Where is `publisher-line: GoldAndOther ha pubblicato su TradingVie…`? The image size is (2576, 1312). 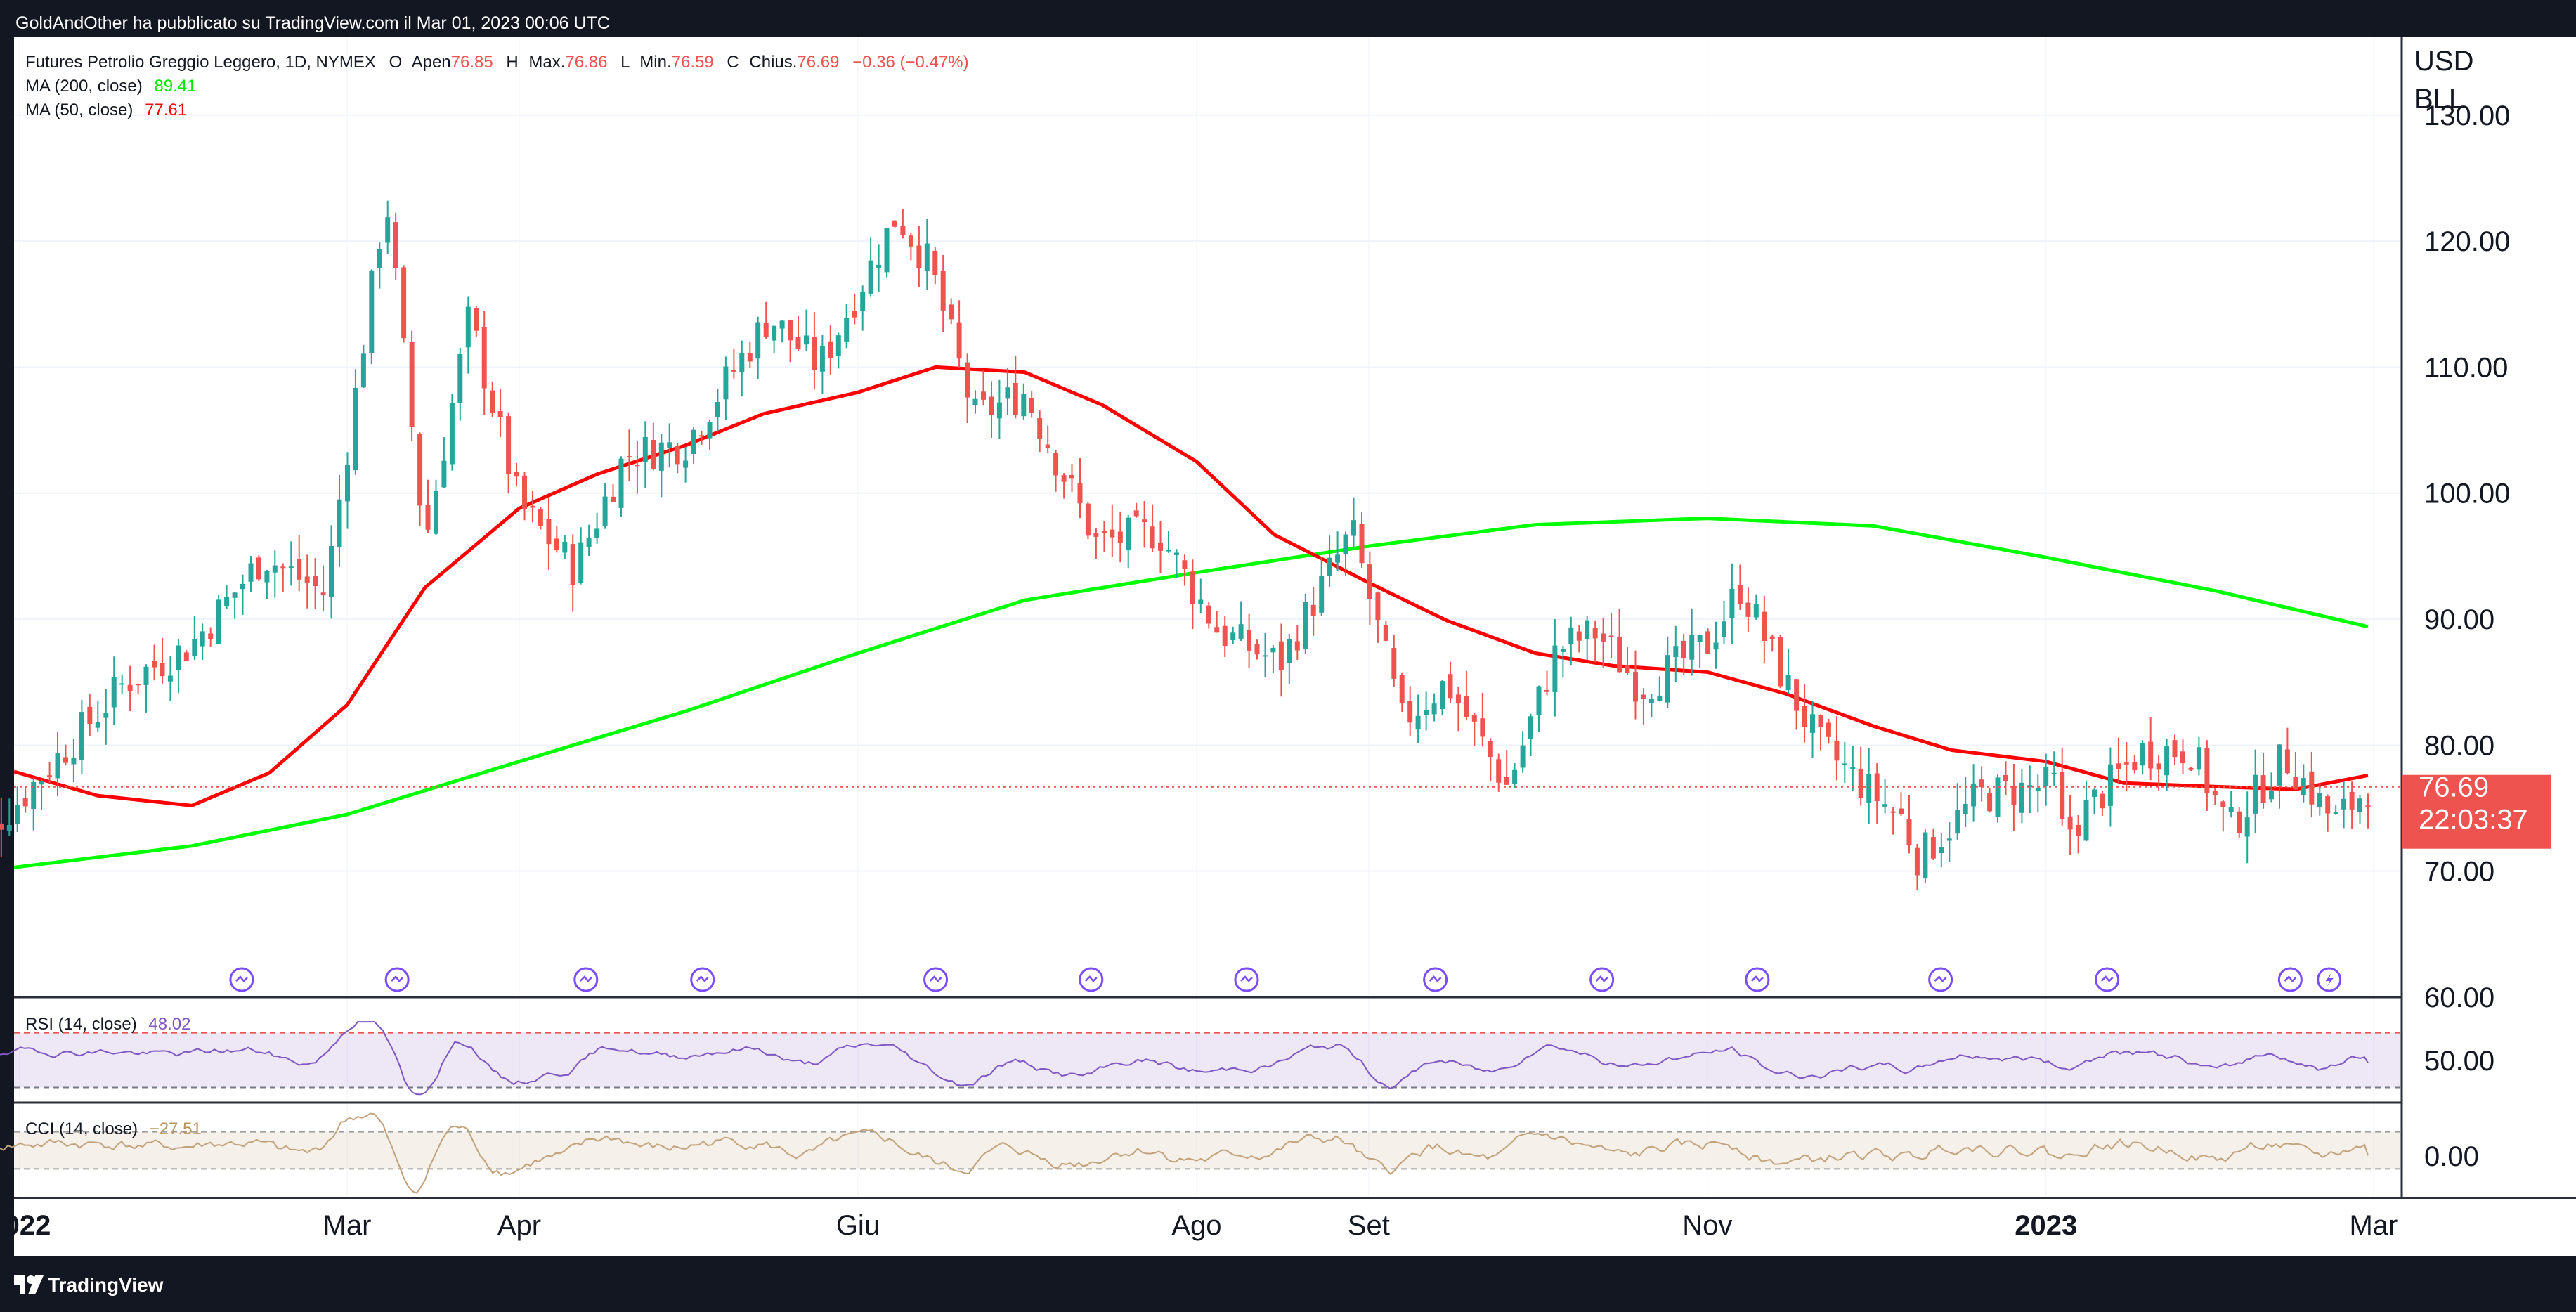 publisher-line: GoldAndOther ha pubblicato su TradingVie… is located at coordinates (312, 23).